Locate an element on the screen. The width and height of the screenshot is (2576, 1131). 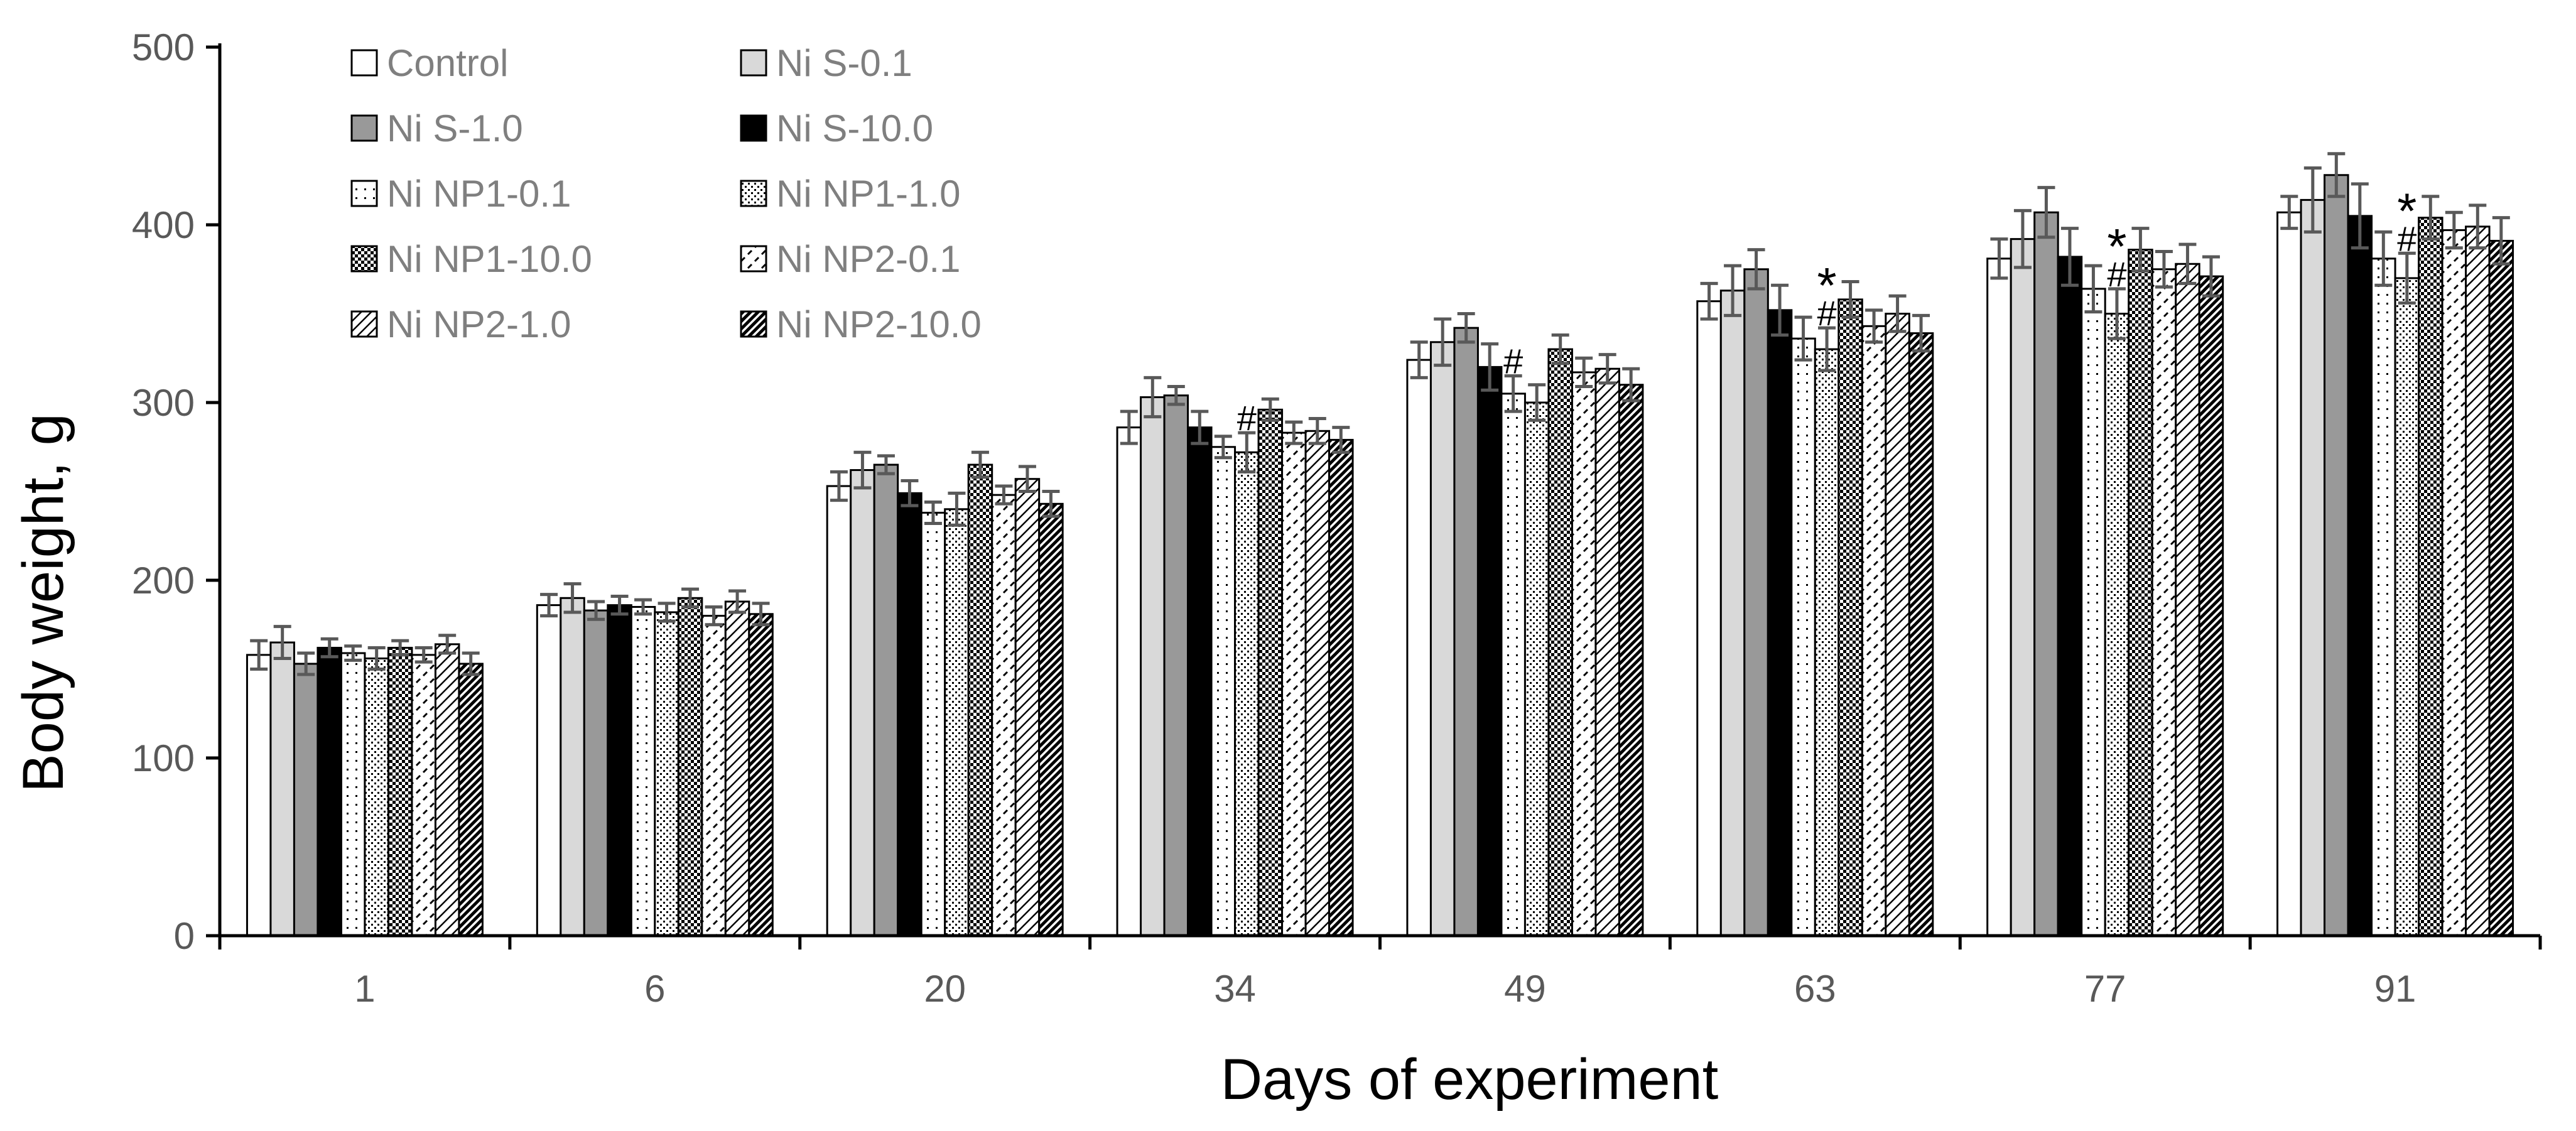
legend-item-ni-np2-1-0: Ni NP2-1.0 is located at coordinates (461, 324).